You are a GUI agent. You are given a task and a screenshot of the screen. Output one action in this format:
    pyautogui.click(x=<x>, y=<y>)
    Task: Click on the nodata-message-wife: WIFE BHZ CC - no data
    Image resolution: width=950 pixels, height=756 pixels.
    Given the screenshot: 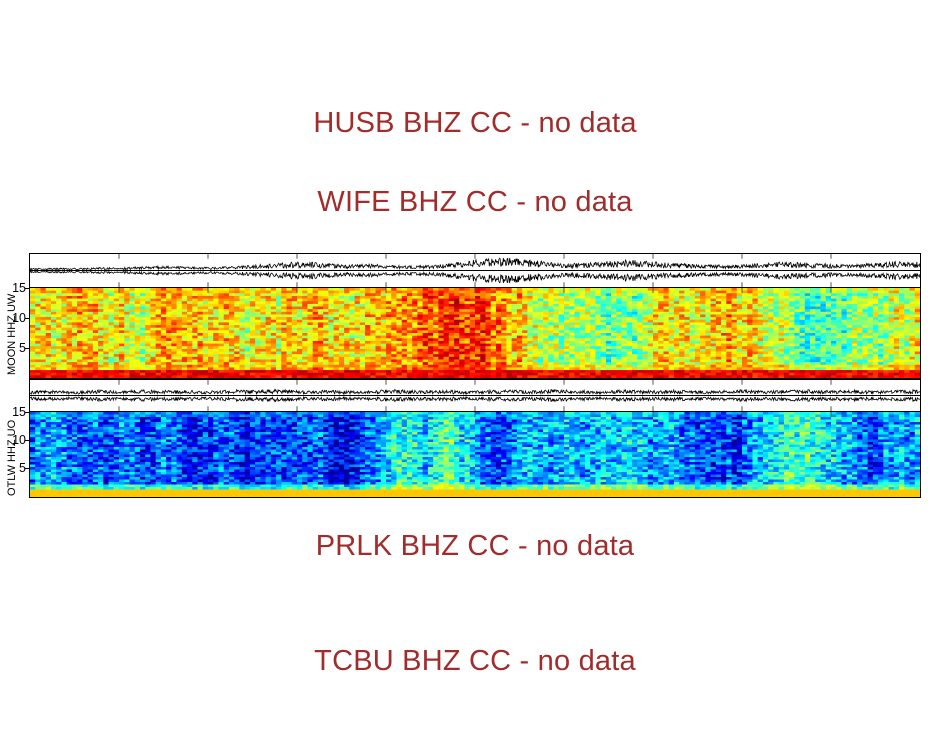 What is the action you would take?
    pyautogui.click(x=475, y=202)
    